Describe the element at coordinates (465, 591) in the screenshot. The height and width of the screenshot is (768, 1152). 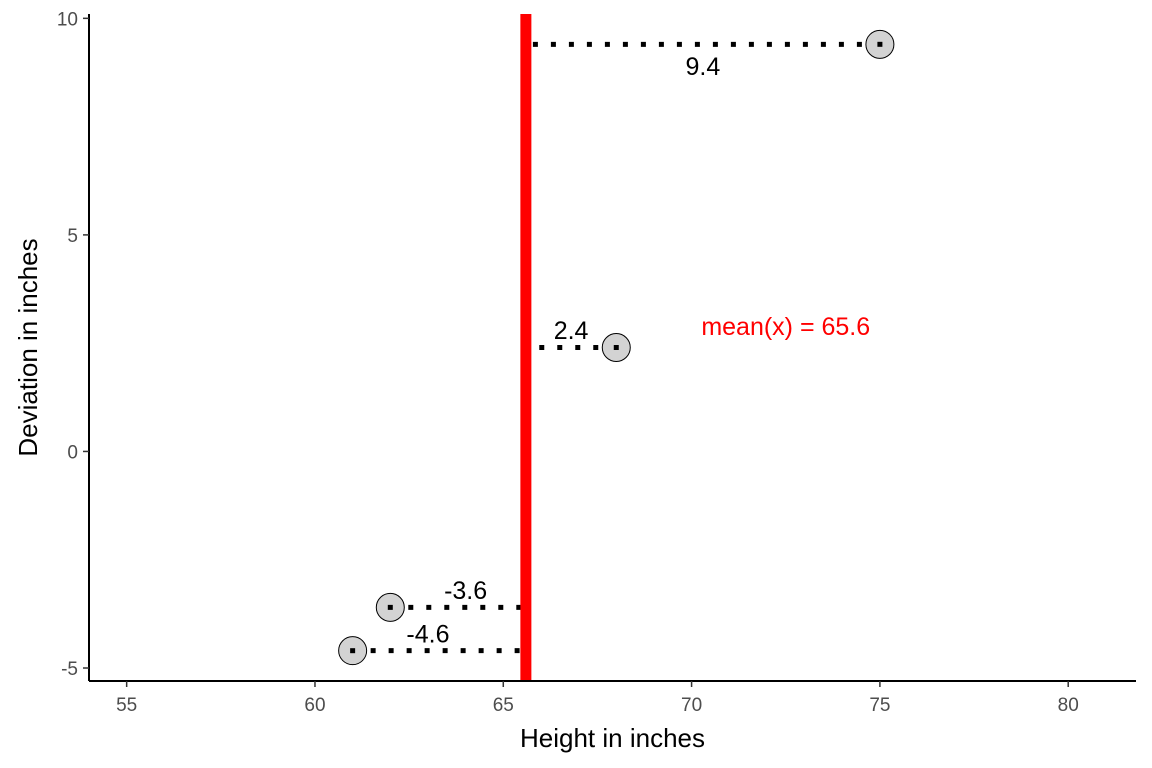
I see `deviation-label-2: -3.6` at that location.